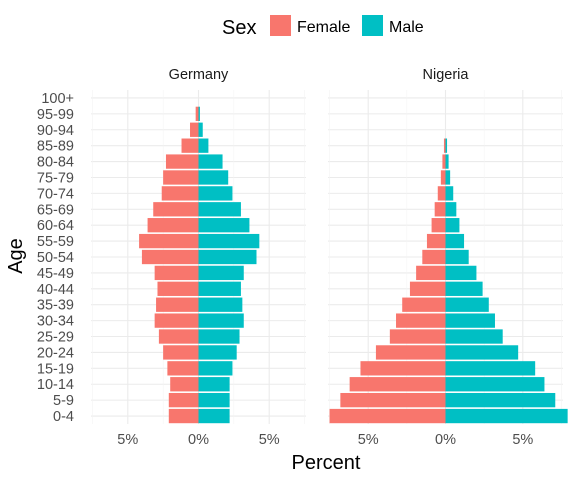  Describe the element at coordinates (446, 75) in the screenshot. I see `panel-title: Nigeria` at that location.